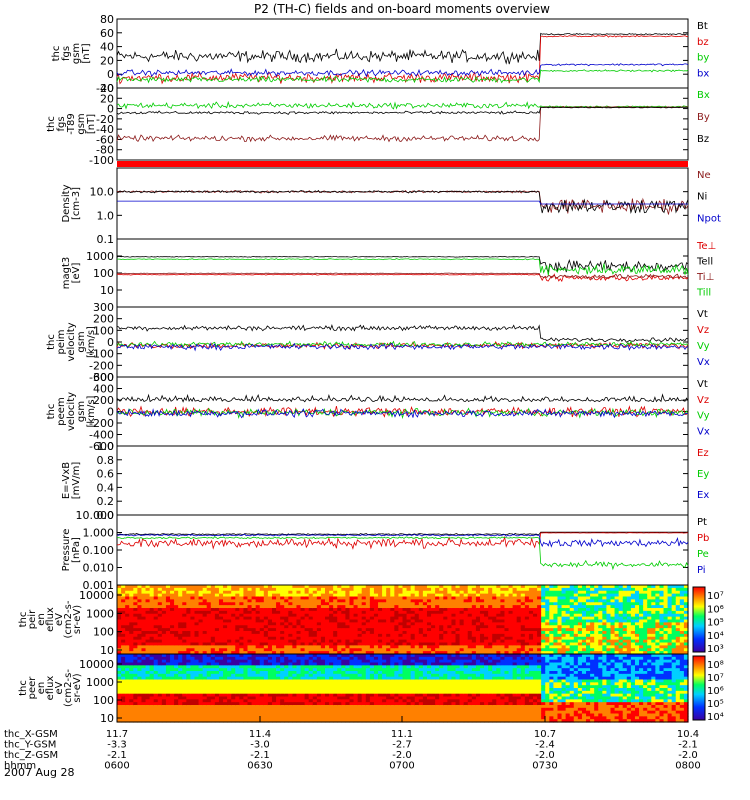 The width and height of the screenshot is (750, 800). What do you see at coordinates (402, 734) in the screenshot?
I see `ephemeris-value: 11.1` at bounding box center [402, 734].